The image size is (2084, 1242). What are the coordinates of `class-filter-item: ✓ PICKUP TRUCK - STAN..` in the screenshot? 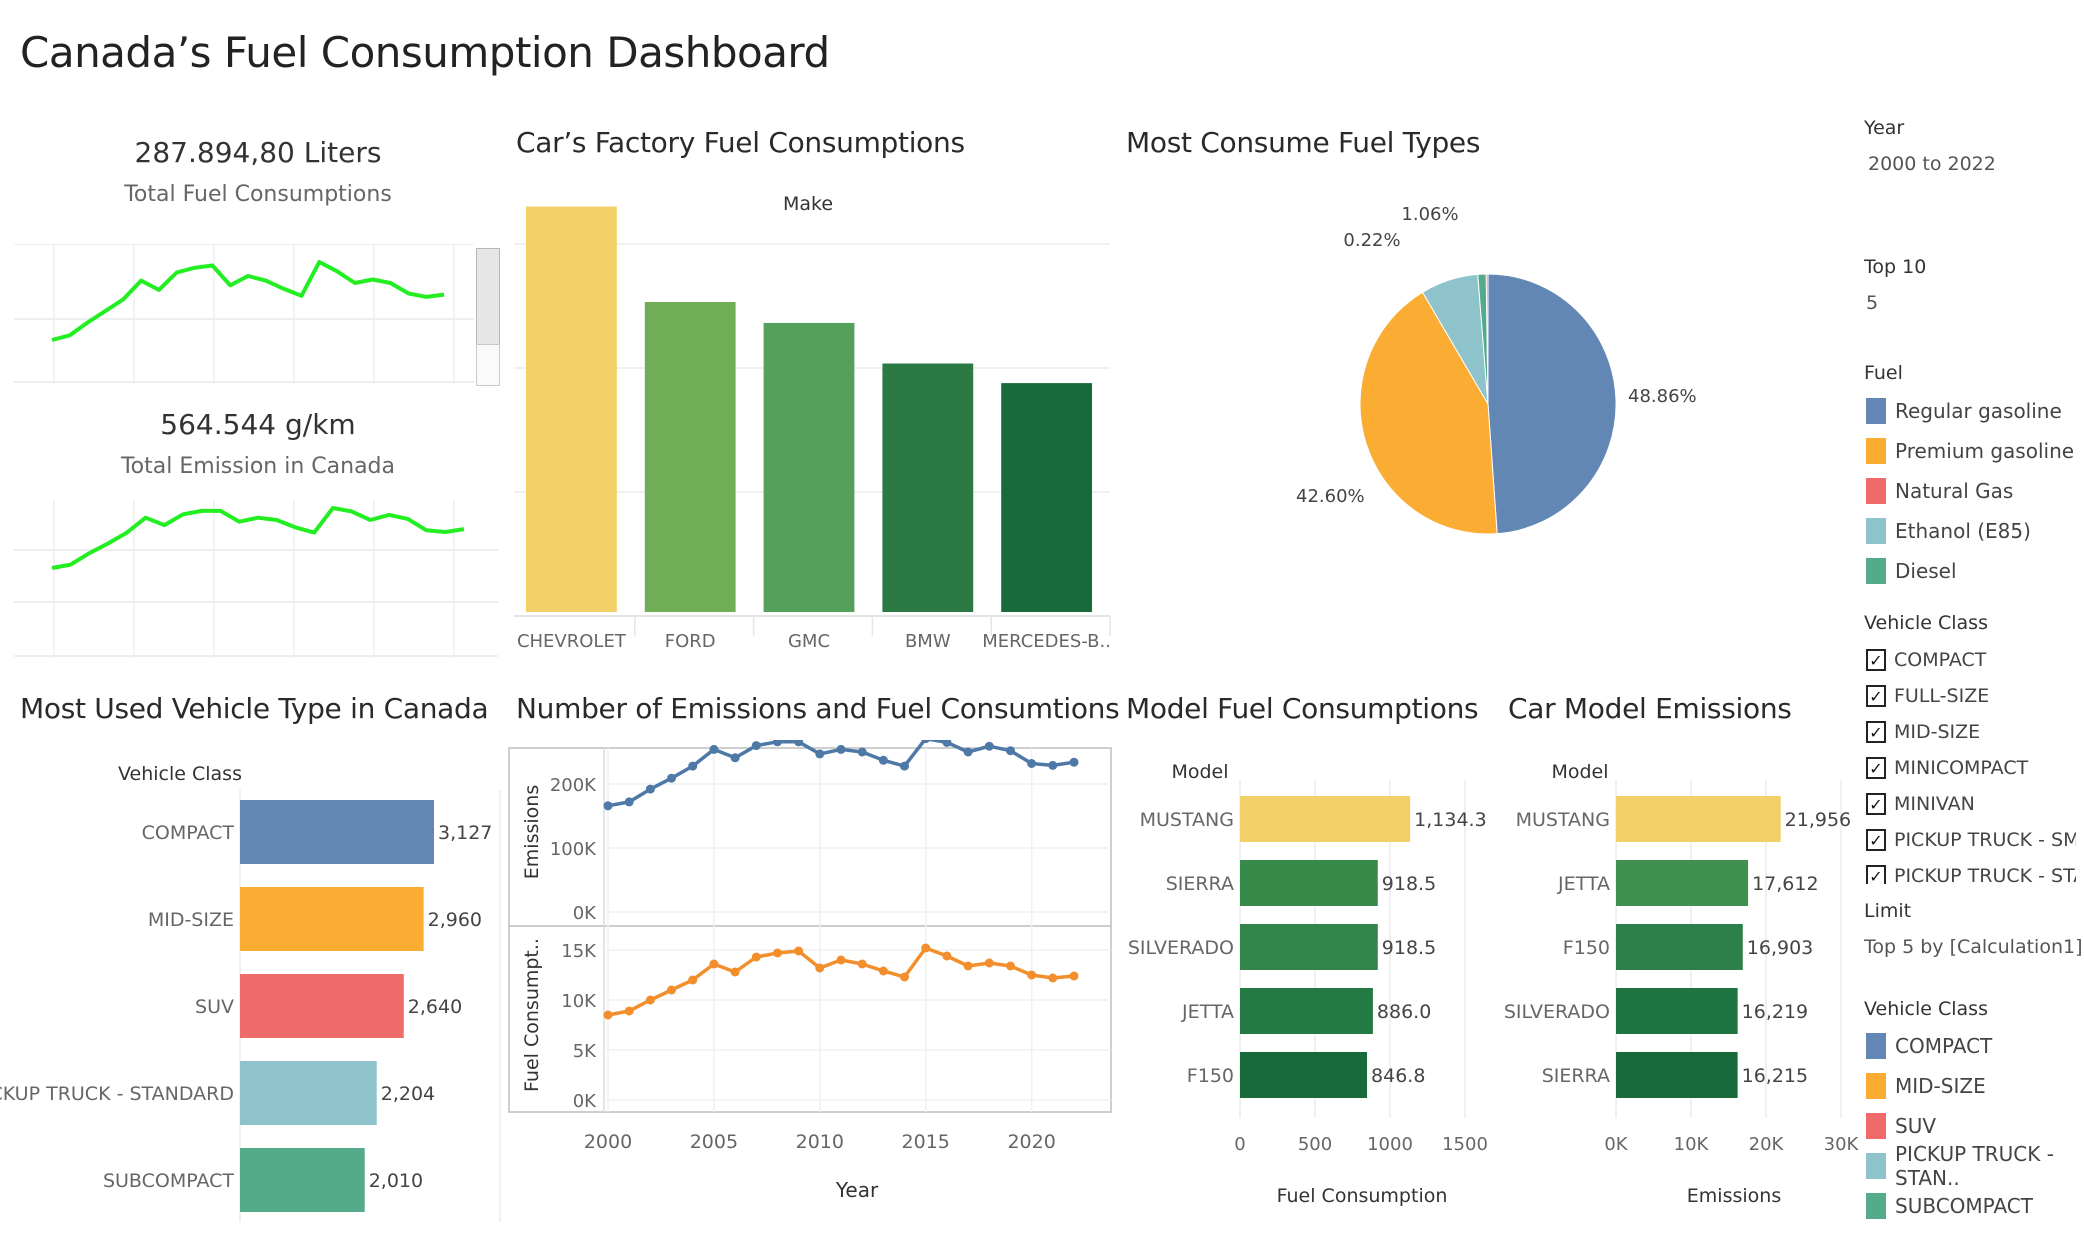 It's located at (1971, 871).